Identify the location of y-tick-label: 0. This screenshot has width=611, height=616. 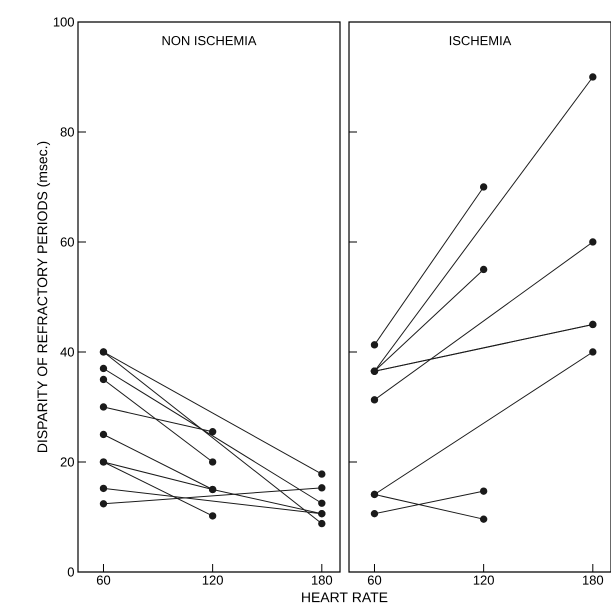
(71, 572).